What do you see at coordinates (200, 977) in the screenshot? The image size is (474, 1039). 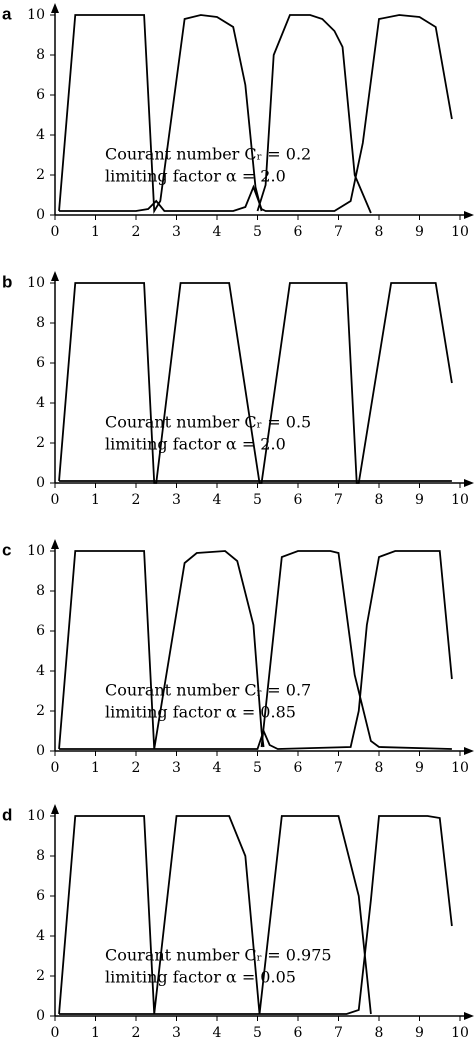 I see `annotation: limiting factor α = 0.05` at bounding box center [200, 977].